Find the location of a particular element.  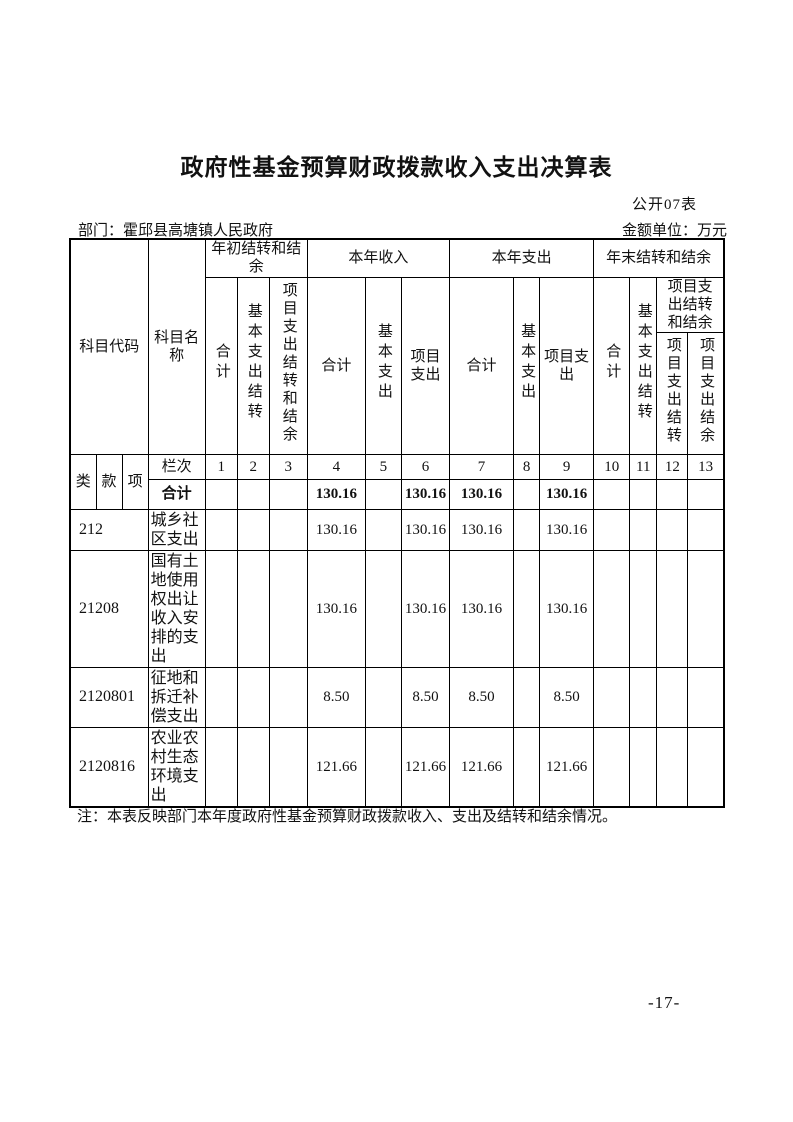

col-number-cell: 10 is located at coordinates (612, 466).